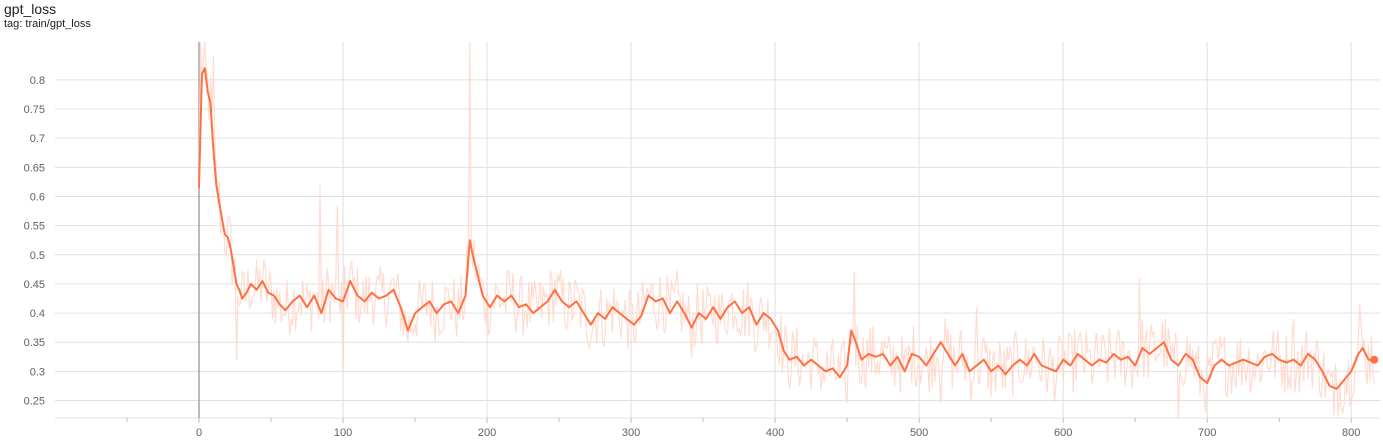  What do you see at coordinates (34, 285) in the screenshot?
I see `y-tick-label: 0.45` at bounding box center [34, 285].